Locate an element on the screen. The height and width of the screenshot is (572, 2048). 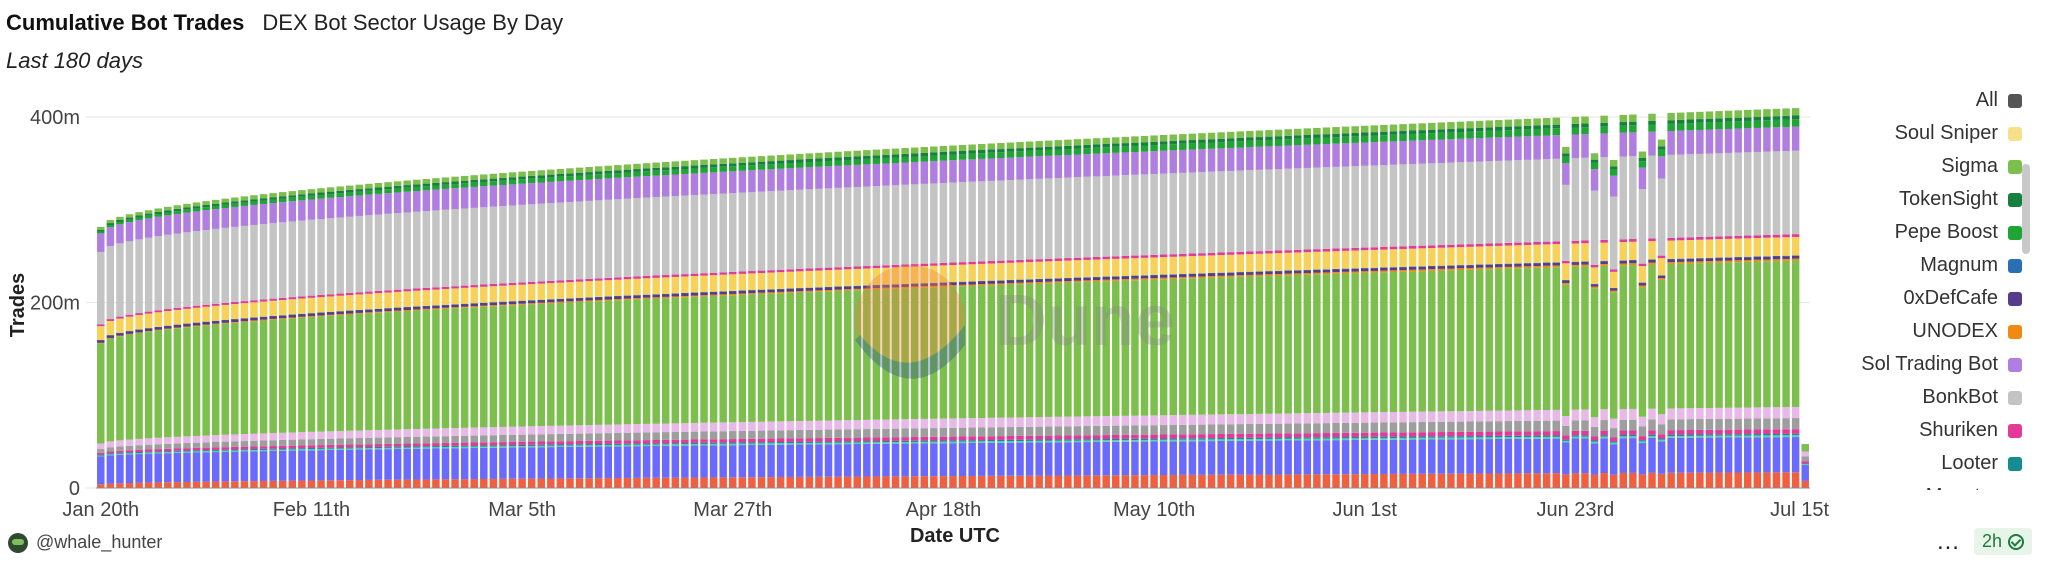
avatar is located at coordinates (18, 542).